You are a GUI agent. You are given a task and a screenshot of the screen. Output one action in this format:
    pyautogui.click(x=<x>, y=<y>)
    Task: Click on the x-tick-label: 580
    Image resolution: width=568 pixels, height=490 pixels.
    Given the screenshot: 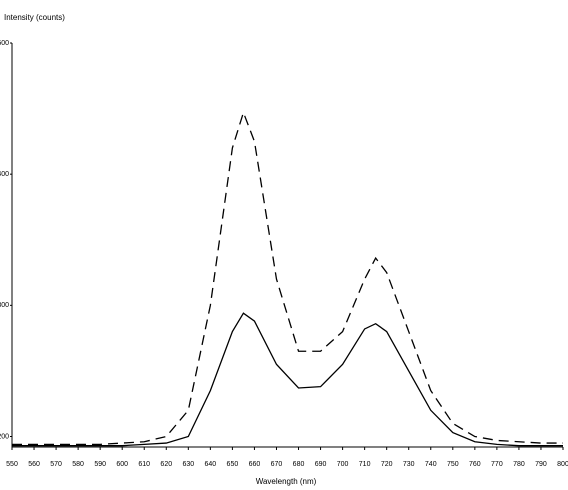 What is the action you would take?
    pyautogui.click(x=78, y=464)
    